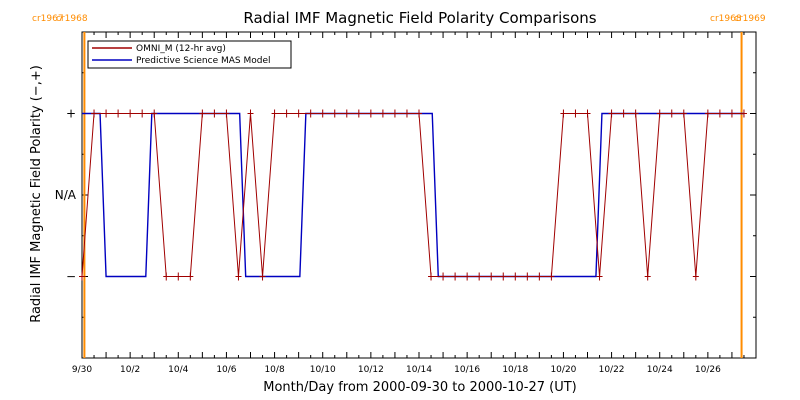  Describe the element at coordinates (750, 19) in the screenshot. I see `carrington-label: cr1969` at that location.